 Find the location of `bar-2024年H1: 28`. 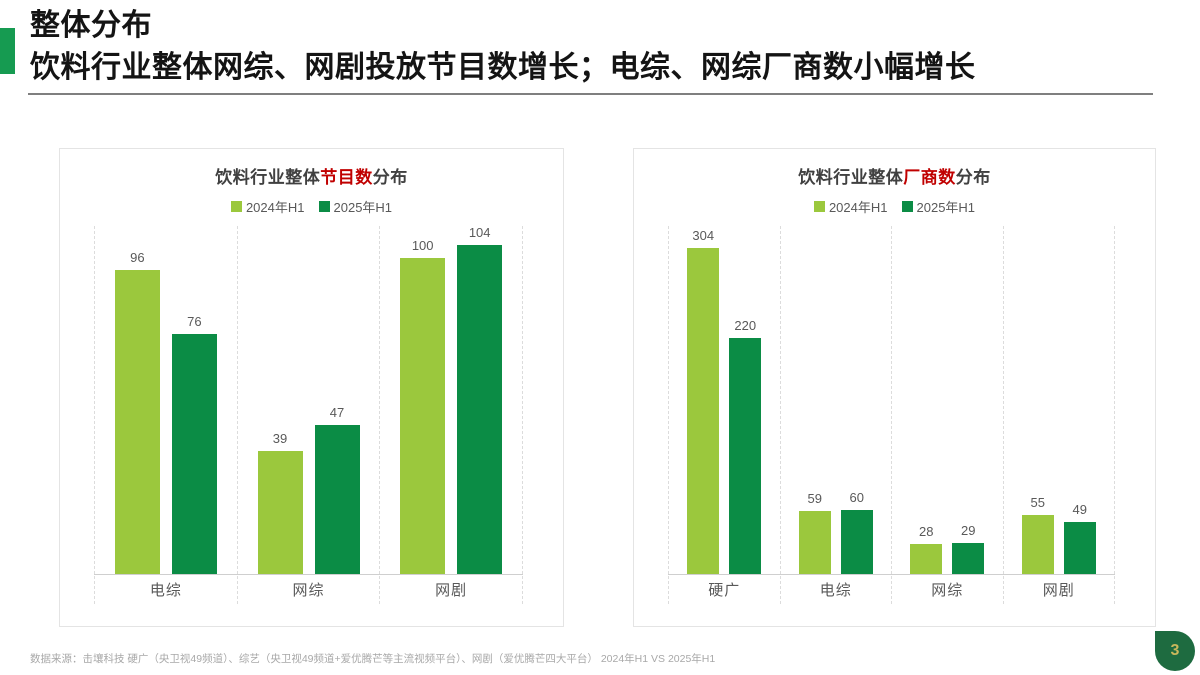

bar-2024年H1: 28 is located at coordinates (926, 549).